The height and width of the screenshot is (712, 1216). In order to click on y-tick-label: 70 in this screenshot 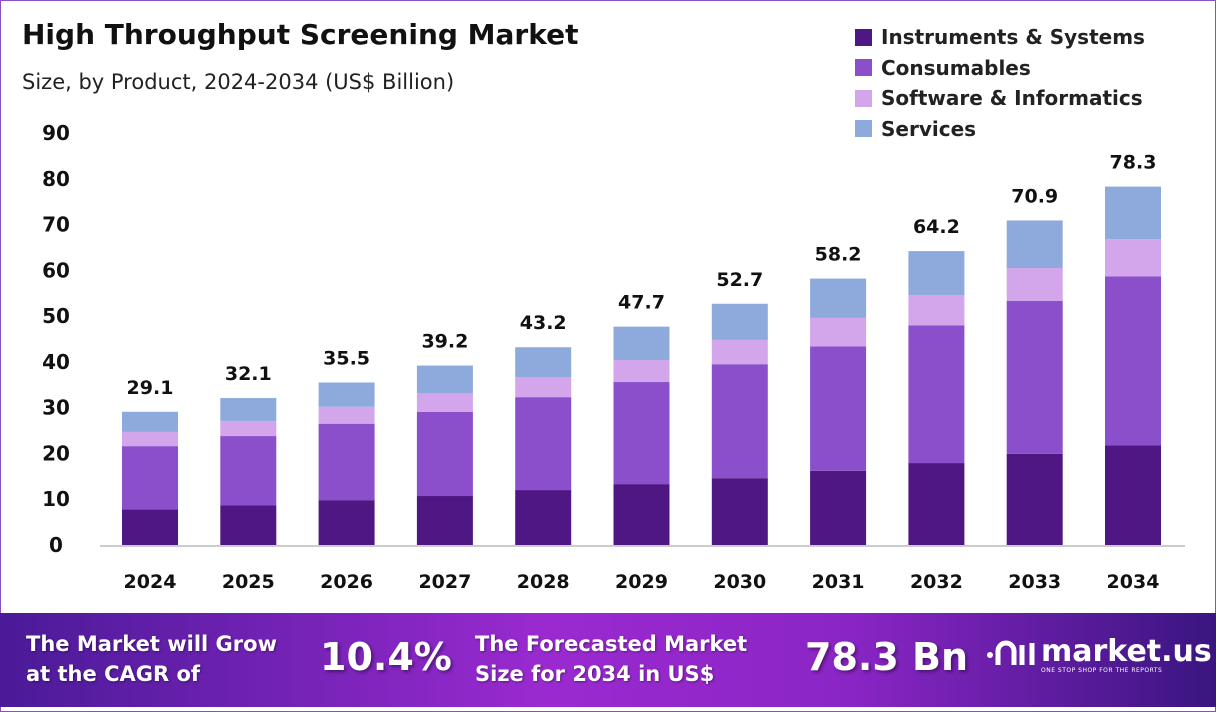, I will do `click(56, 225)`.